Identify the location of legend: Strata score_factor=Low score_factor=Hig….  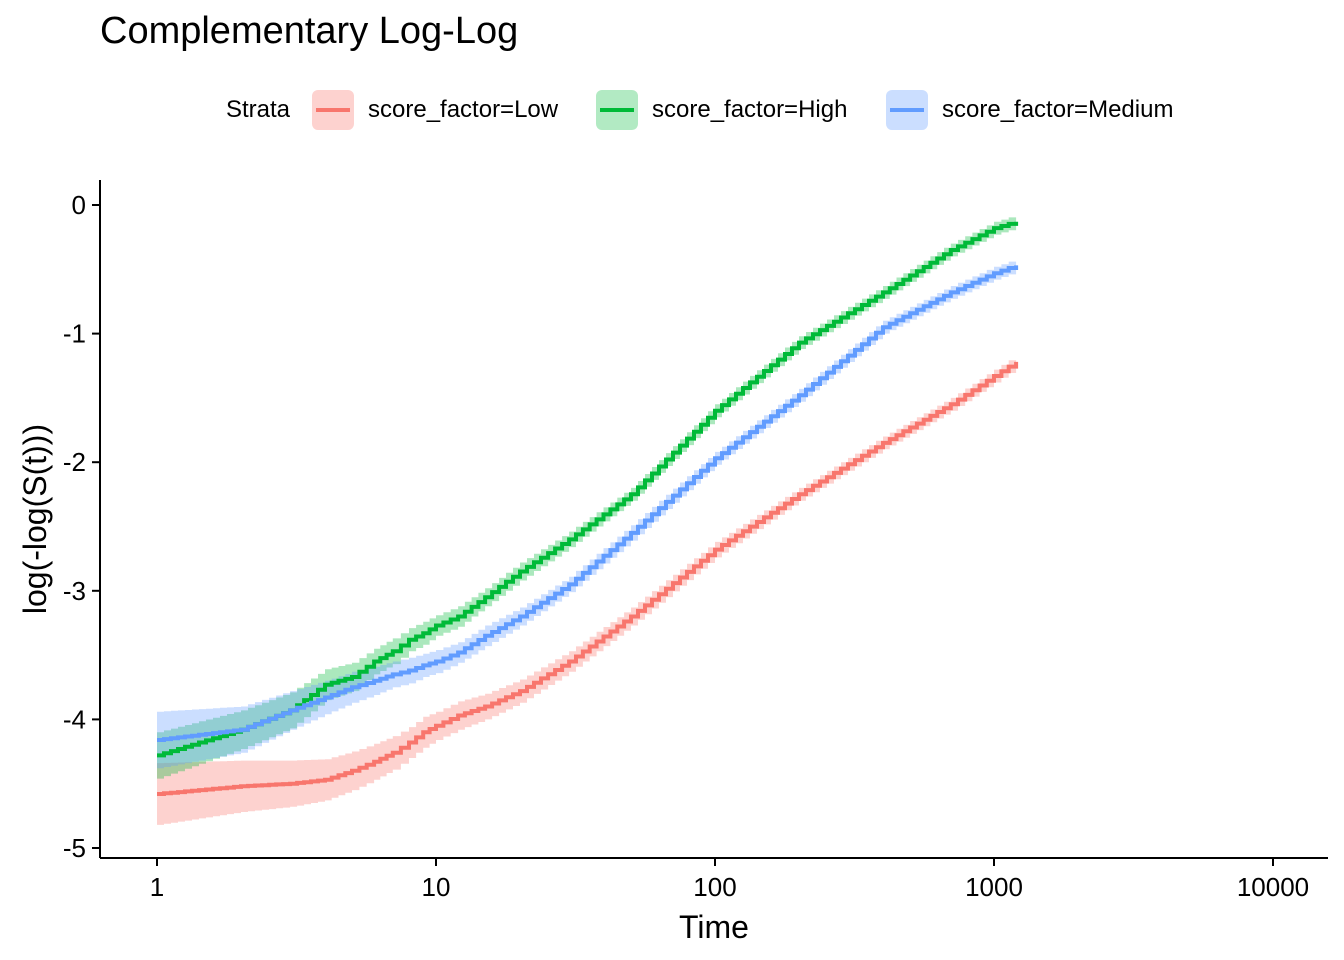
(672, 110).